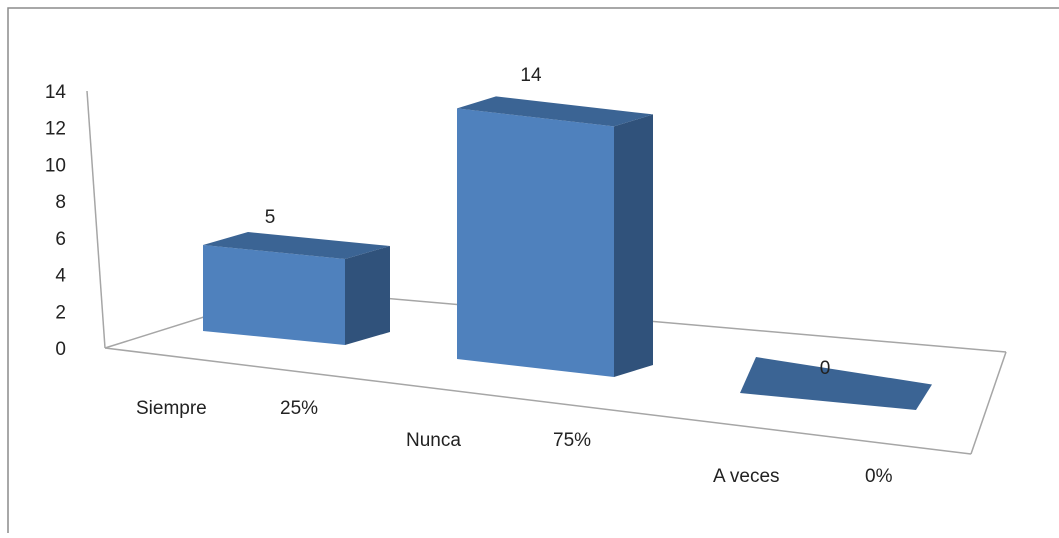  What do you see at coordinates (55, 165) in the screenshot?
I see `y-tick-label: 10` at bounding box center [55, 165].